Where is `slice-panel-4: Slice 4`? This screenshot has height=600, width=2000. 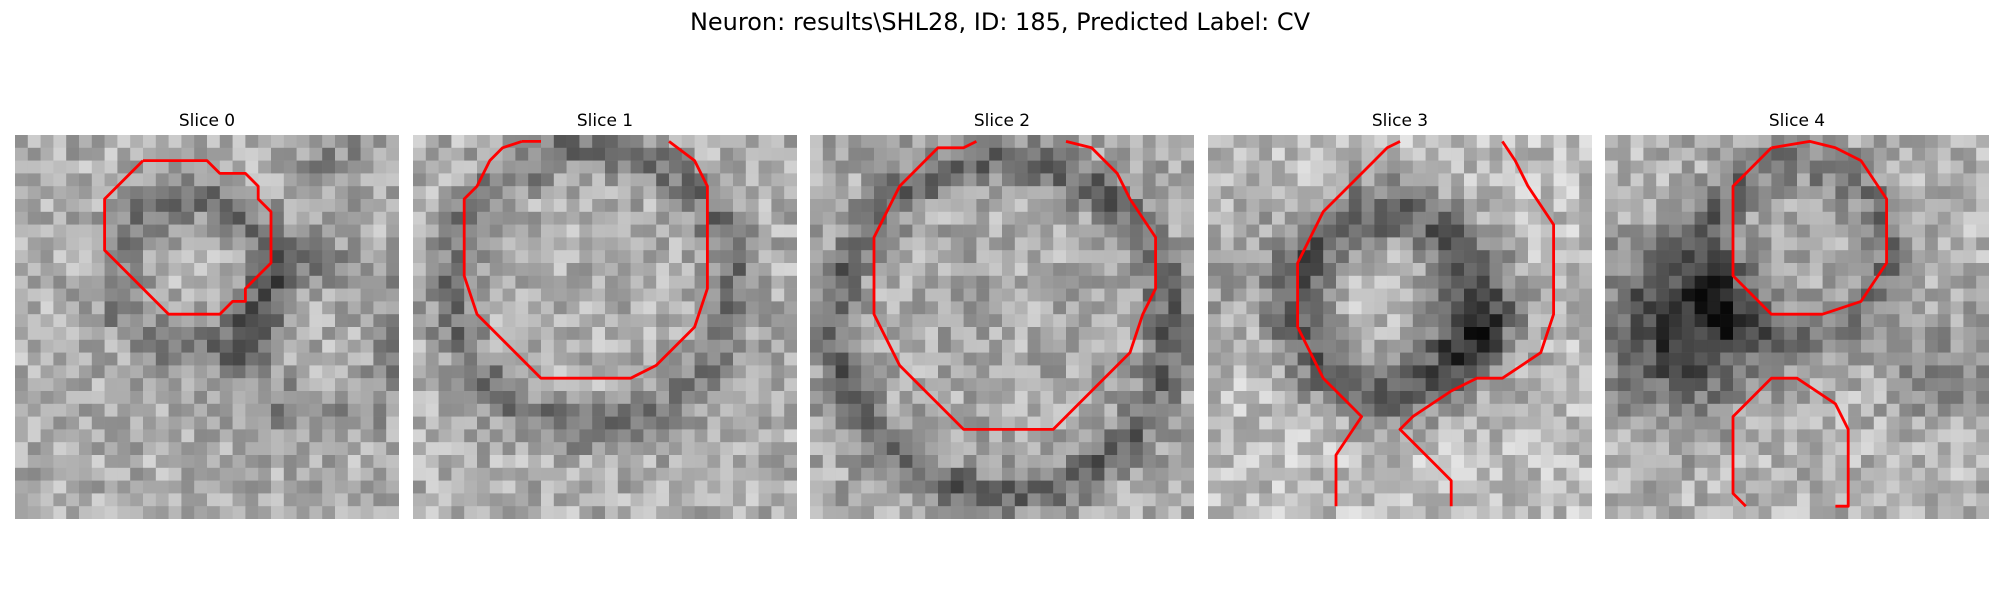
slice-panel-4: Slice 4 is located at coordinates (1797, 314).